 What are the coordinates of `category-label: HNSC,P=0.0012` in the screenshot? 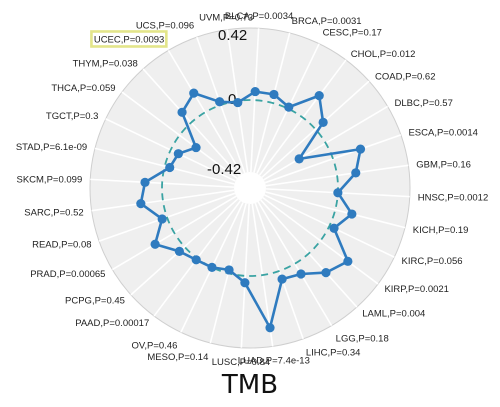 It's located at (453, 198).